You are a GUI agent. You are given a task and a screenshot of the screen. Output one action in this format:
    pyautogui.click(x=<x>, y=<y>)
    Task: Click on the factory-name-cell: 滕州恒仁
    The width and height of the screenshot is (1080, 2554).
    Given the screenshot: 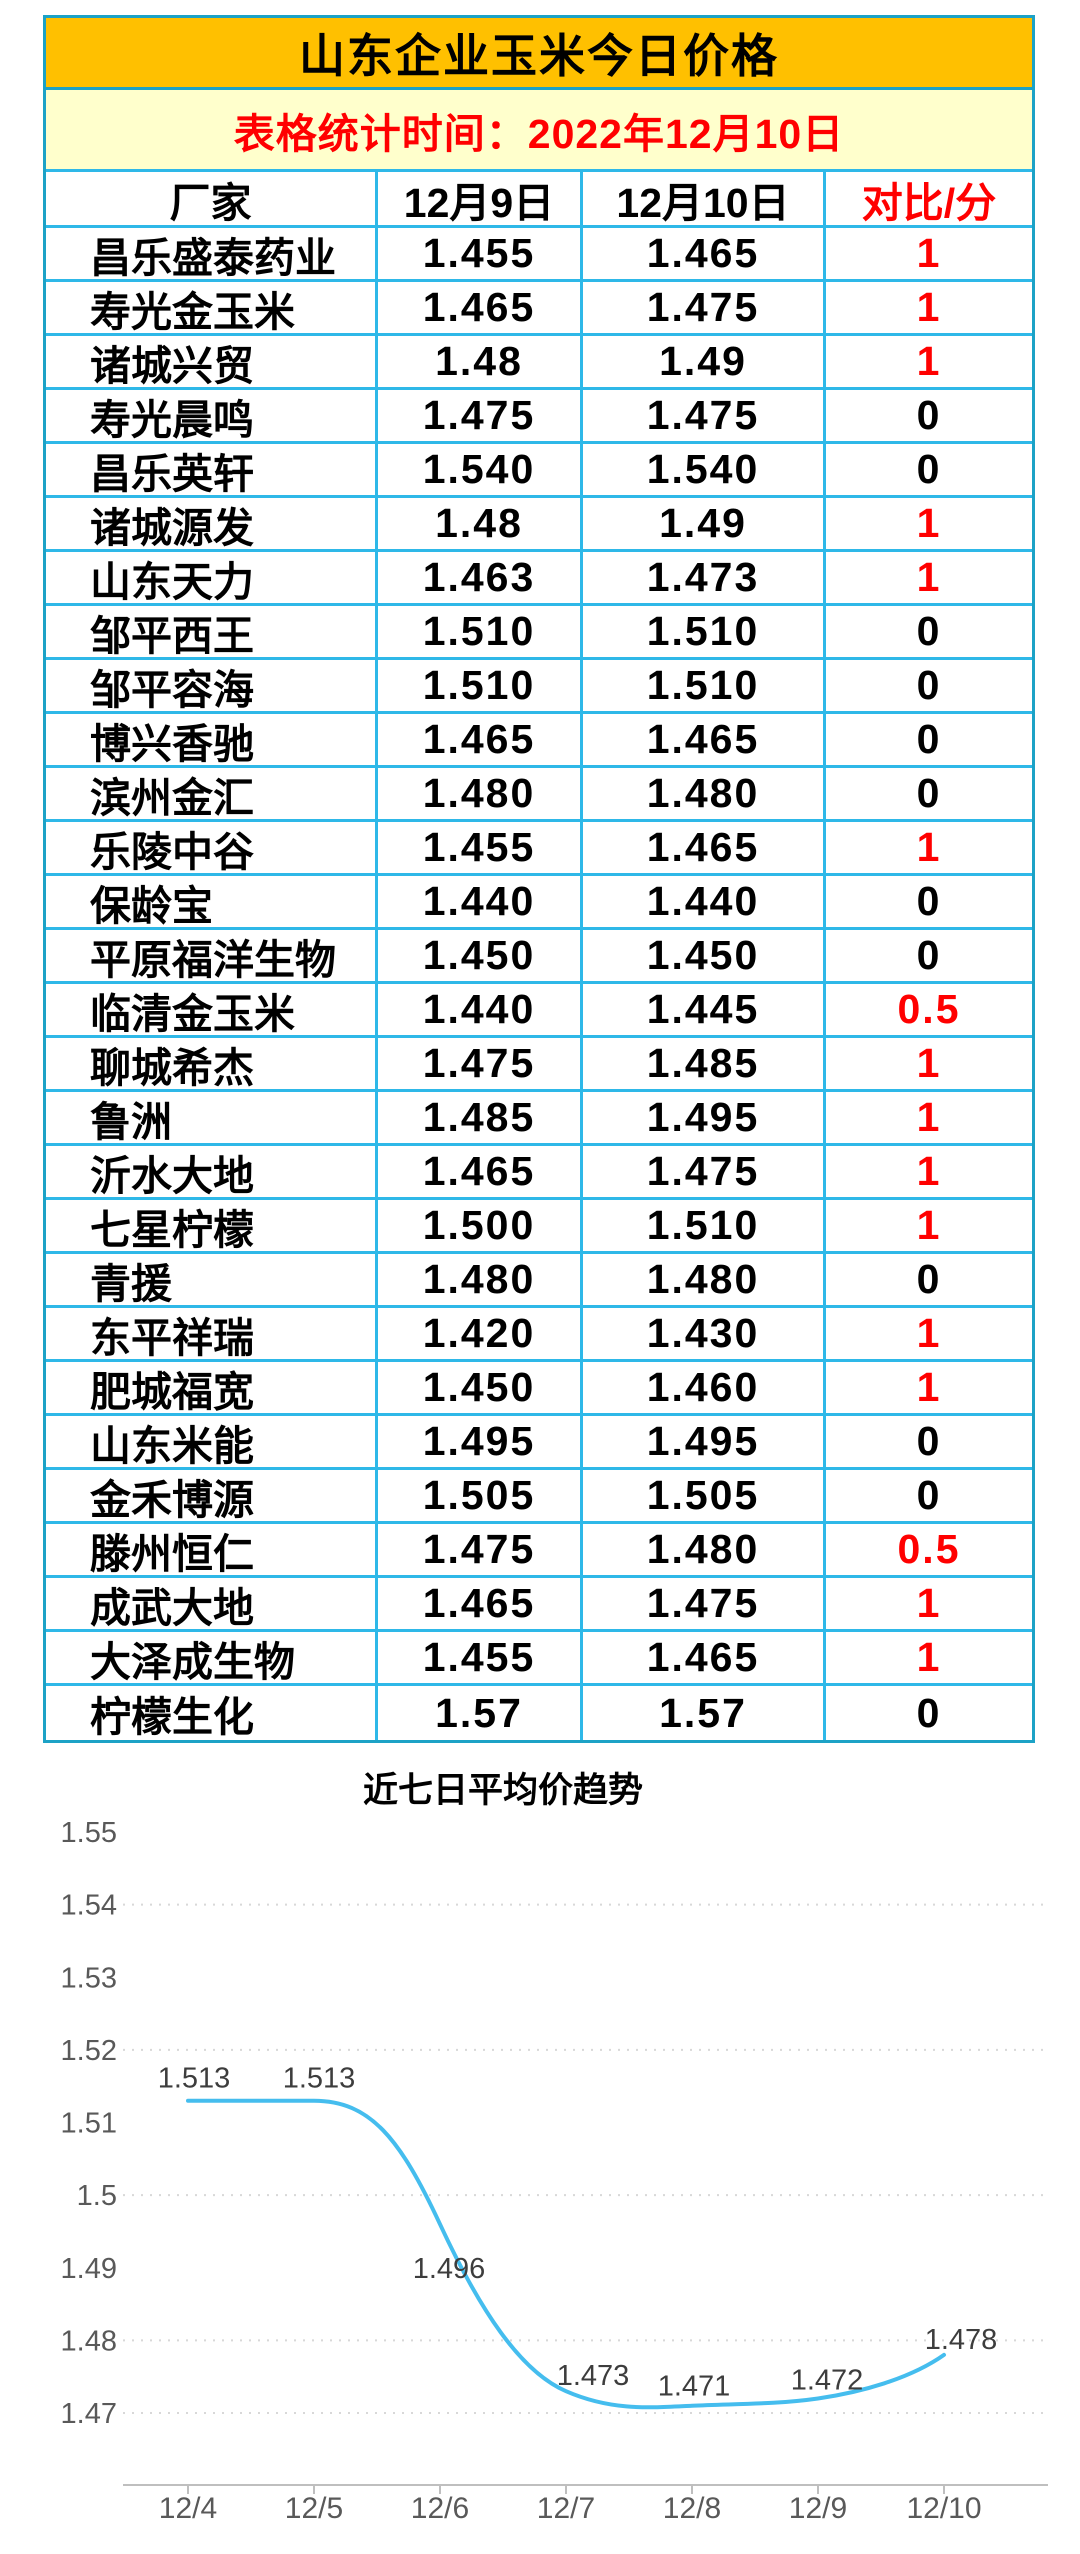 What is the action you would take?
    pyautogui.click(x=212, y=1551)
    